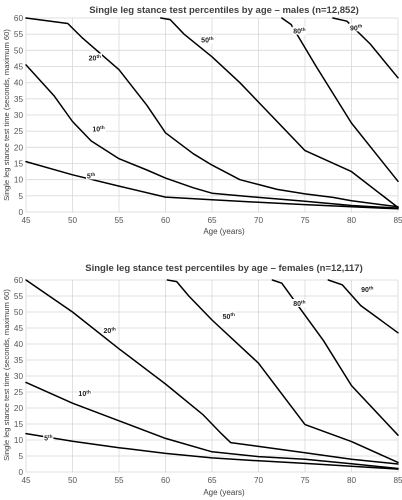  Describe the element at coordinates (102, 128) in the screenshot. I see `males-percentile-suffix-10th: th` at that location.